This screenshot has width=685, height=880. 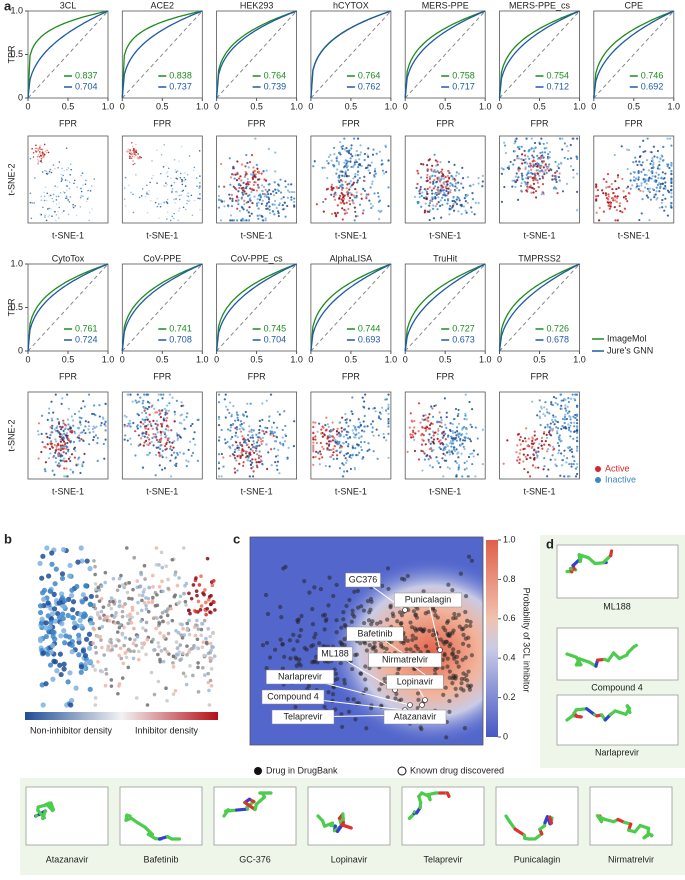 What do you see at coordinates (202, 106) in the screenshot?
I see `x-tick-label: 1.0` at bounding box center [202, 106].